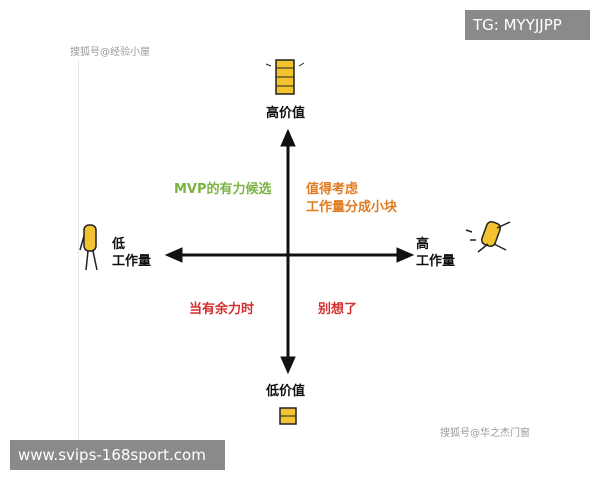 This screenshot has width=600, height=480. Describe the element at coordinates (286, 391) in the screenshot. I see `axis-label-low-value: 低价值` at that location.